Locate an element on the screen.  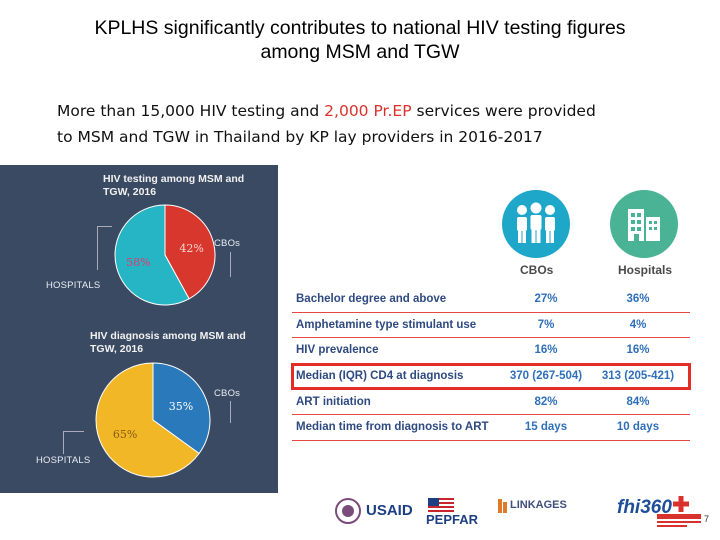
row-label: Amphetamine type stimulant use is located at coordinates (386, 324).